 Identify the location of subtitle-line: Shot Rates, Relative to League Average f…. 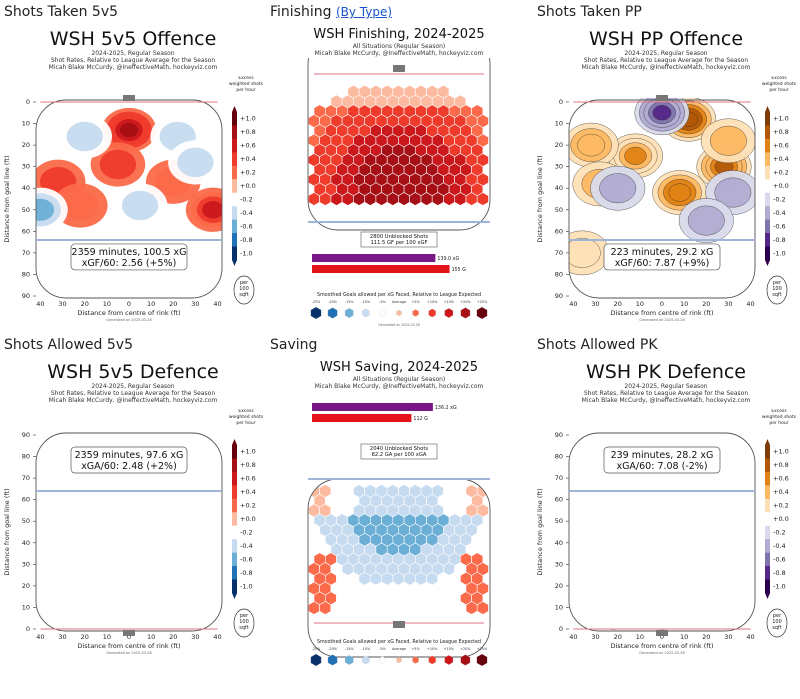
(666, 60).